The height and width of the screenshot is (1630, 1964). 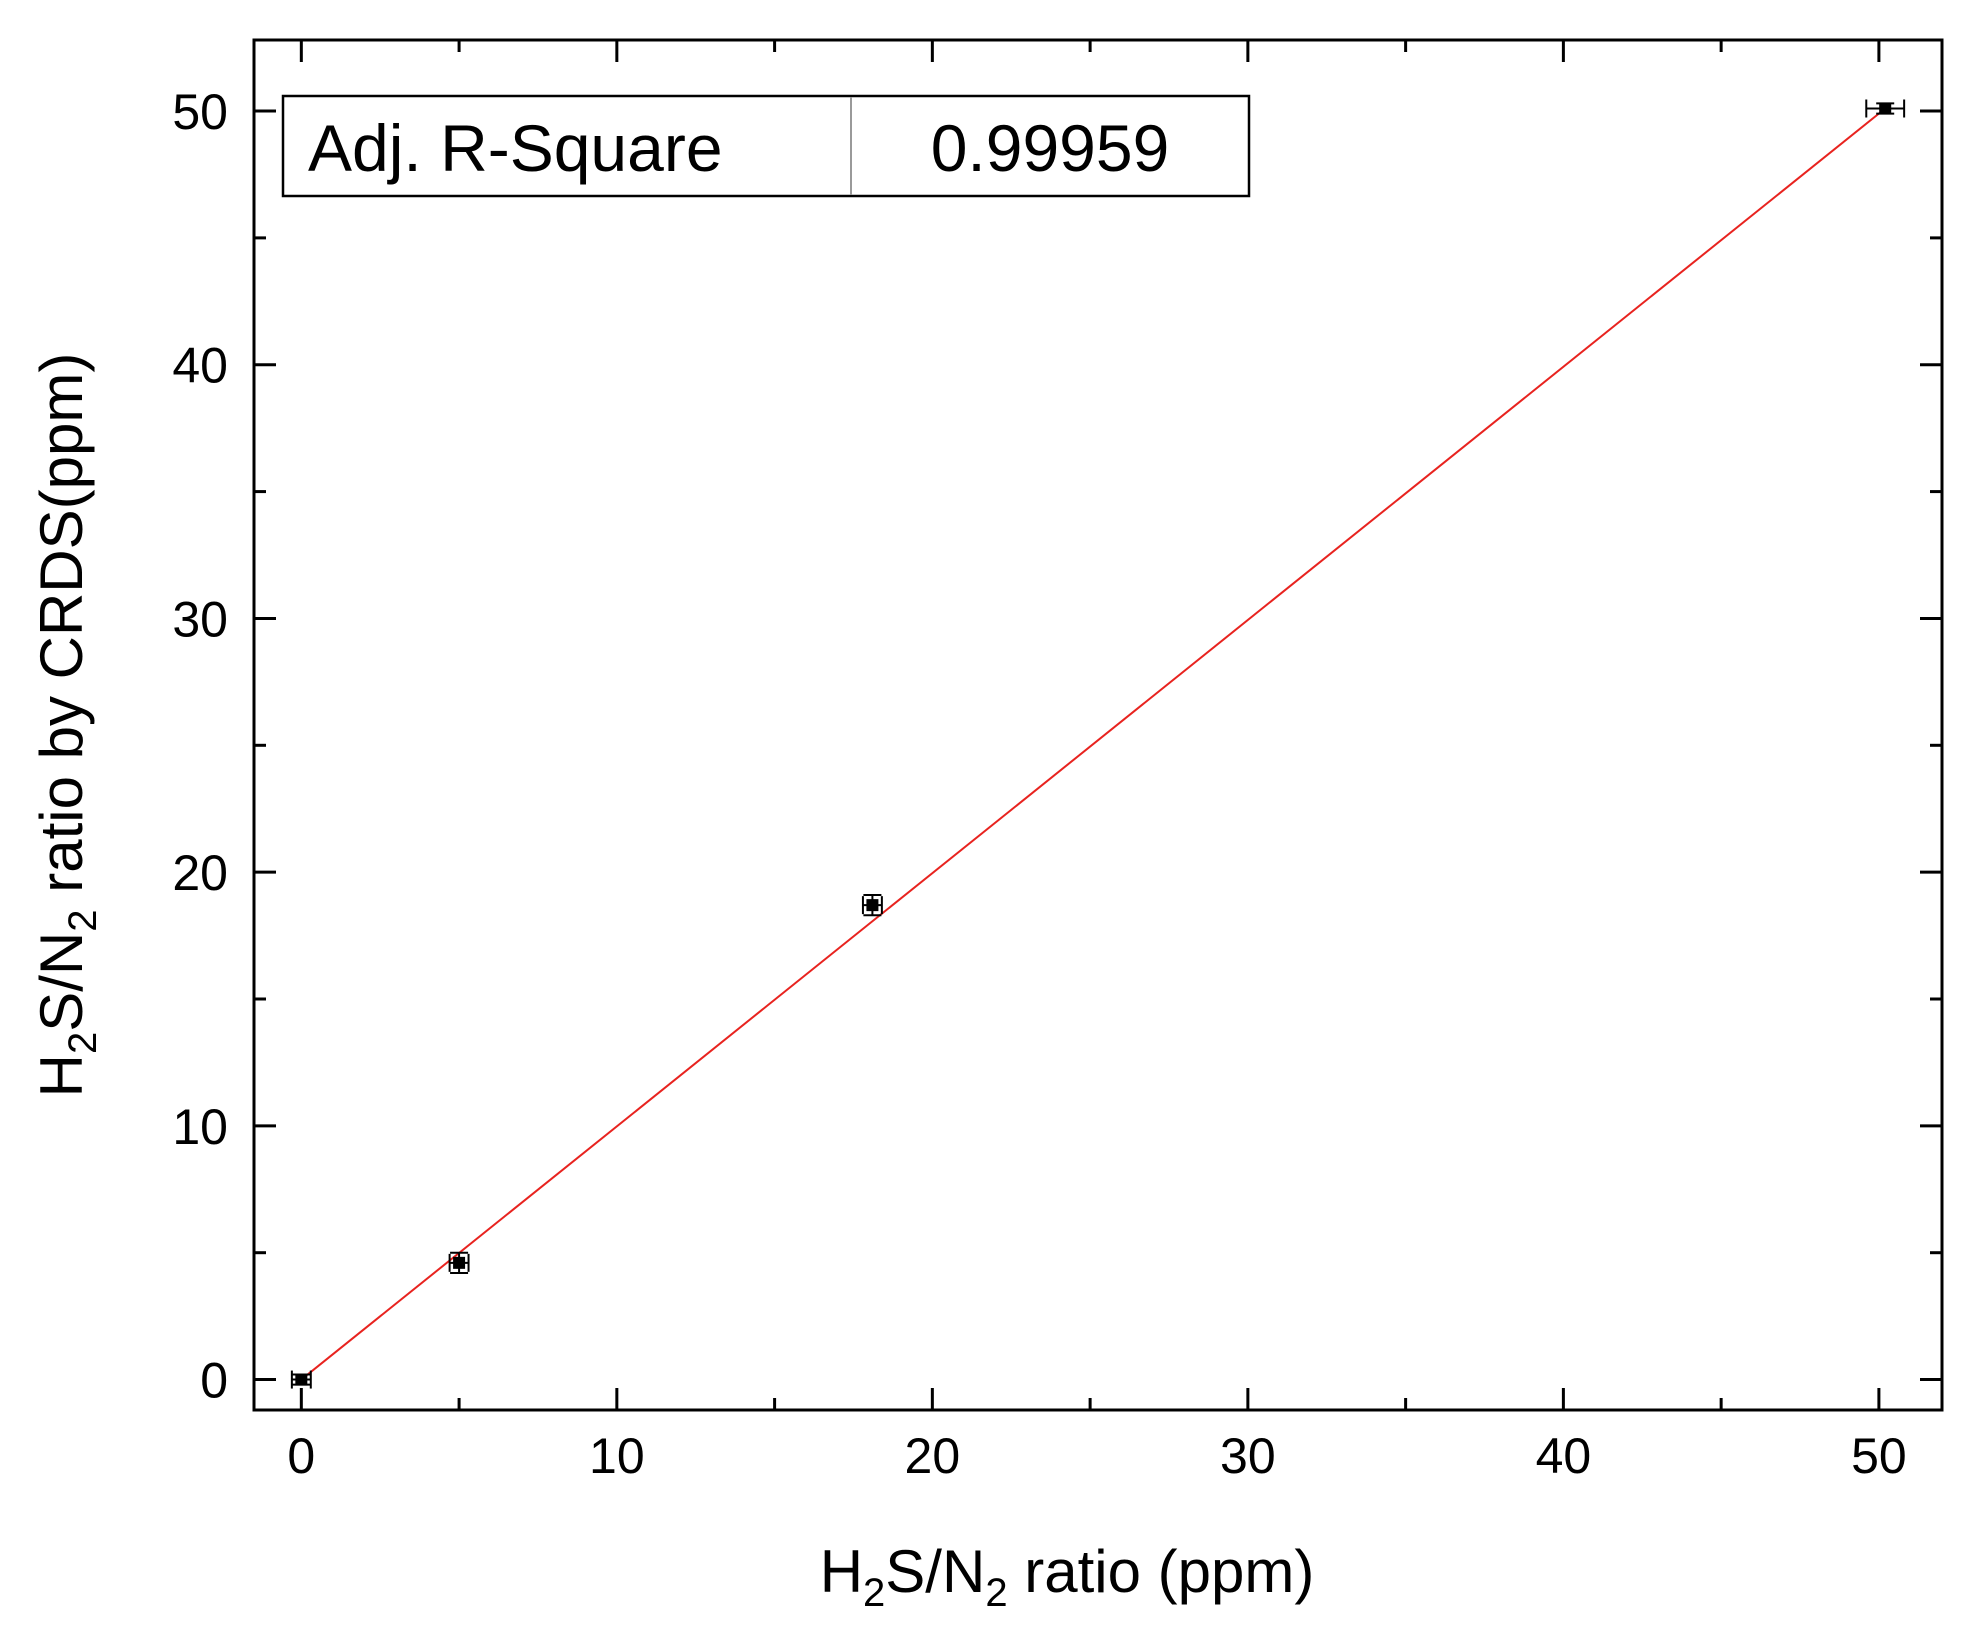 I want to click on x-tick-label: 30, so click(x=1248, y=1456).